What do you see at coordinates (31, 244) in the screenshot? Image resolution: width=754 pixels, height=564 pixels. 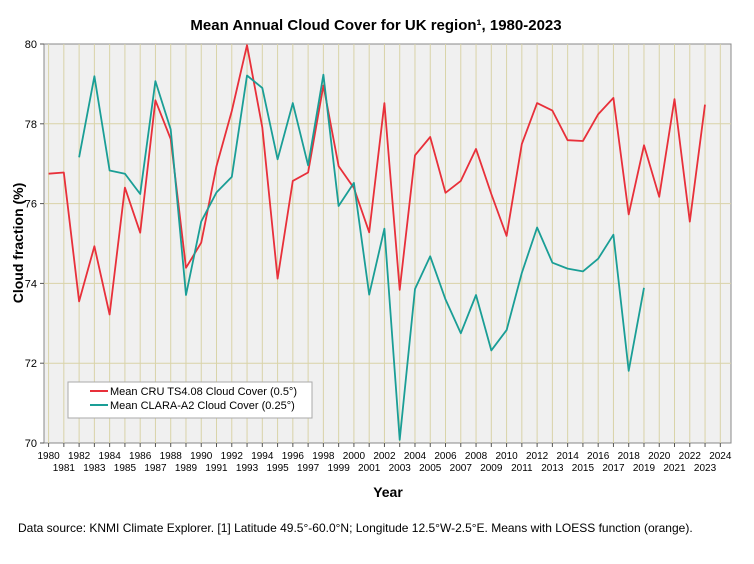 I see `y-tick-labels: 70 72 74 76 78 80` at bounding box center [31, 244].